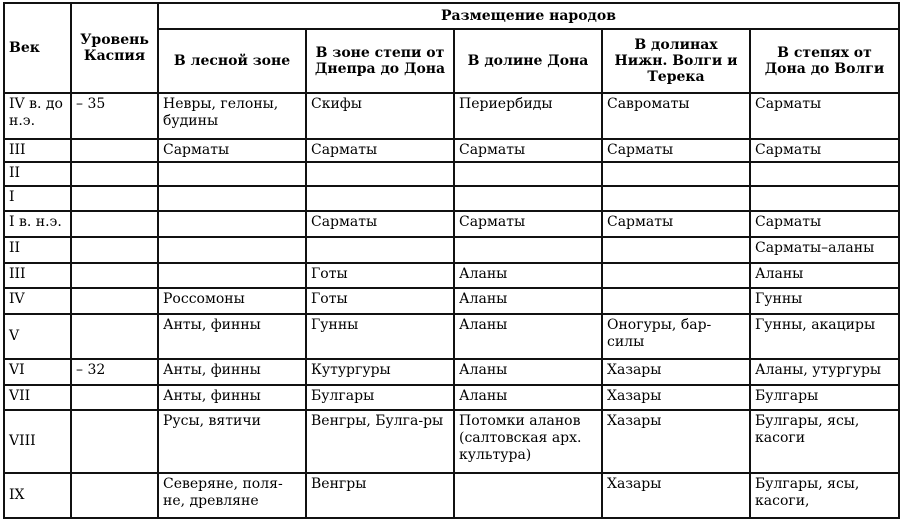  I want to click on century-cell: V, so click(37, 336).